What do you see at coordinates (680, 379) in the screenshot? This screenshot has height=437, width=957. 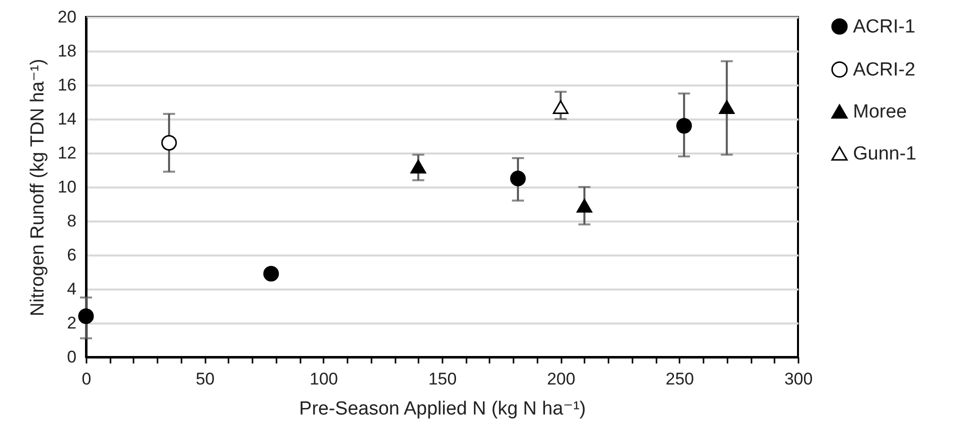 I see `x-tick-label: 250` at bounding box center [680, 379].